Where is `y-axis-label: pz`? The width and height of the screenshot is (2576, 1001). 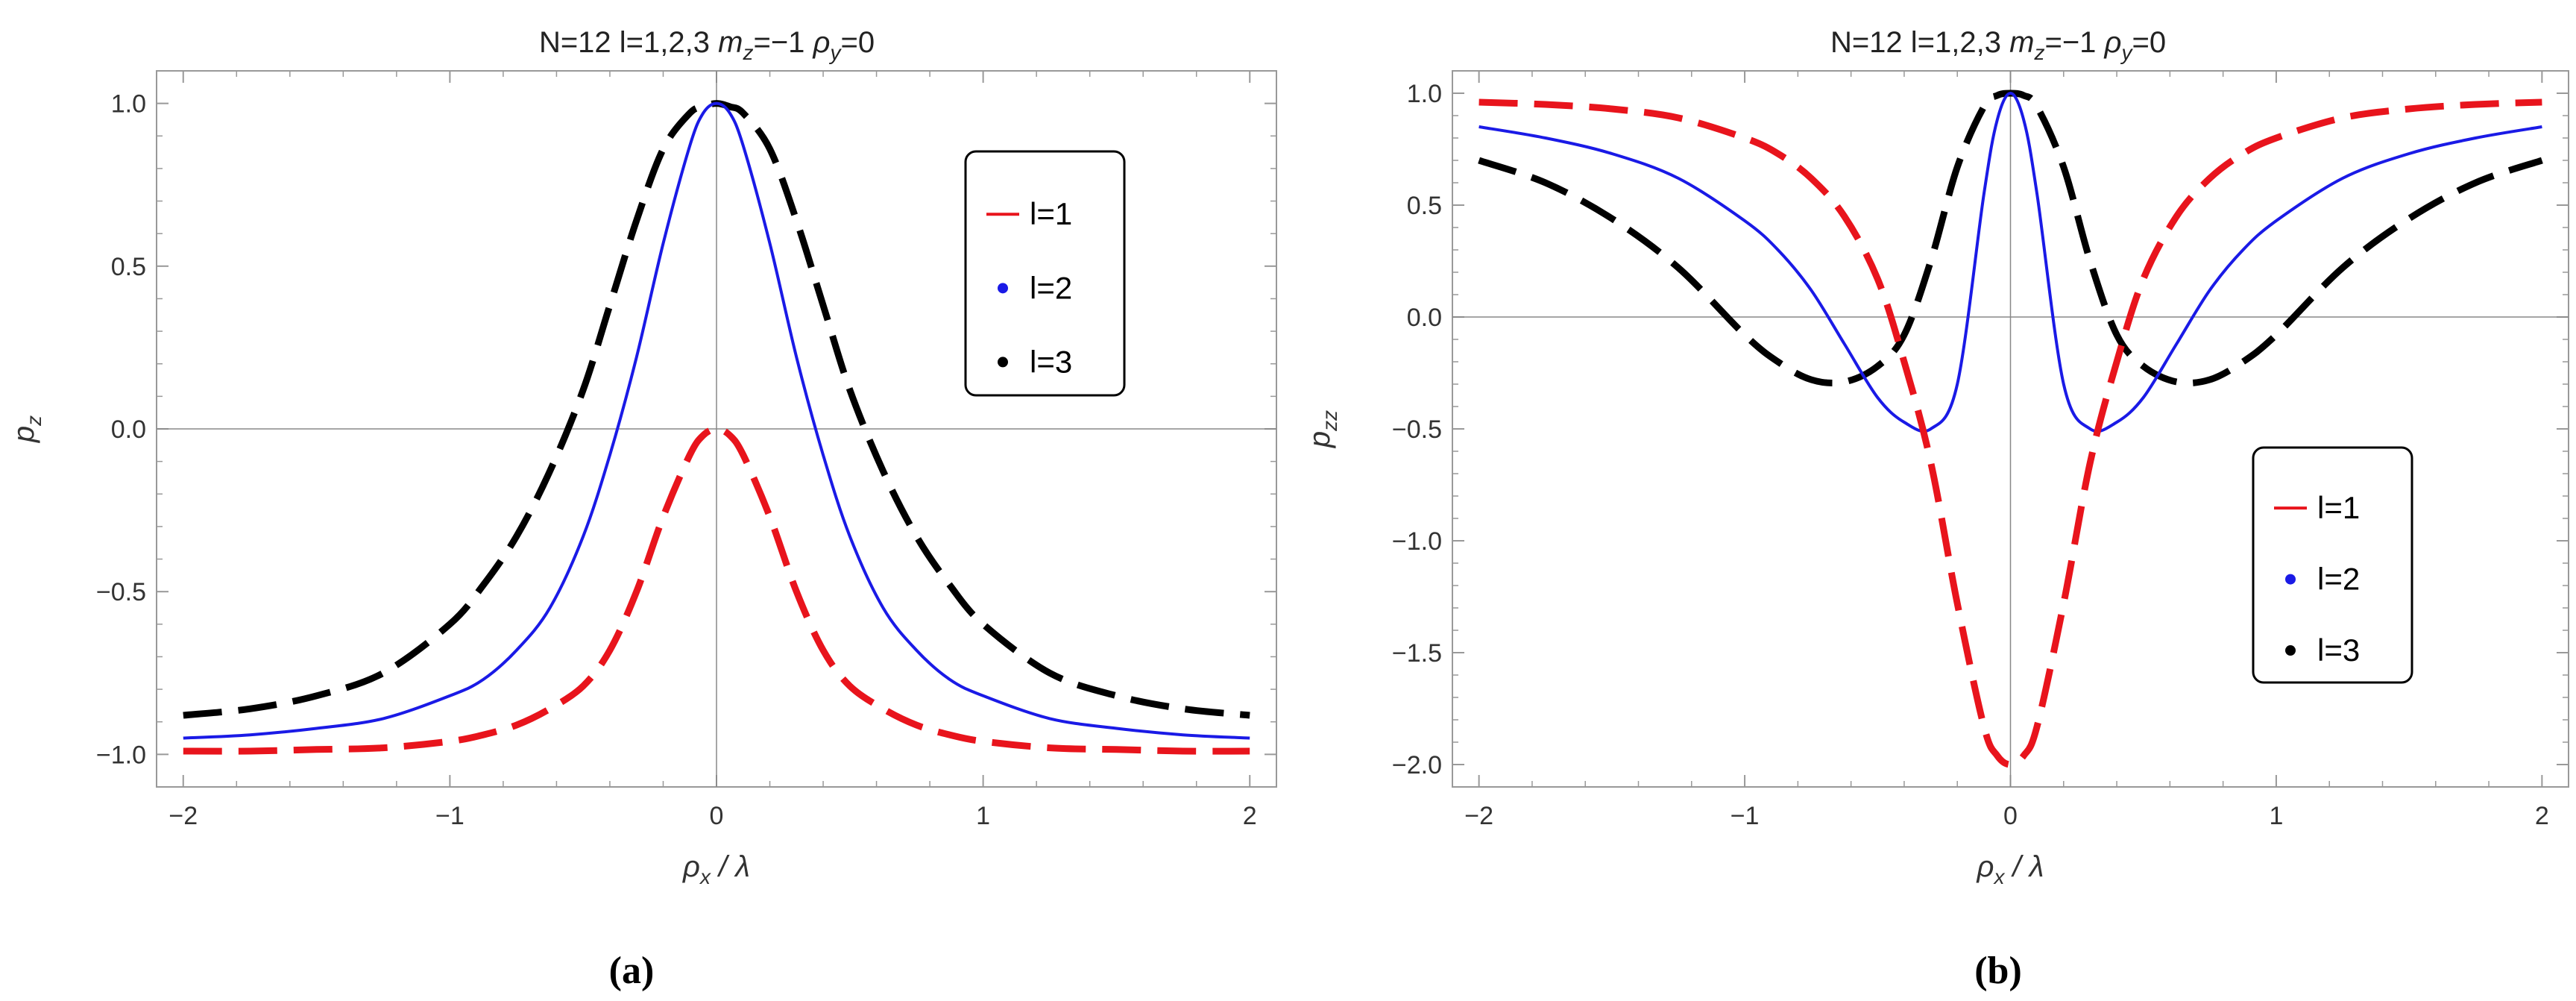 y-axis-label: pz is located at coordinates (26, 429).